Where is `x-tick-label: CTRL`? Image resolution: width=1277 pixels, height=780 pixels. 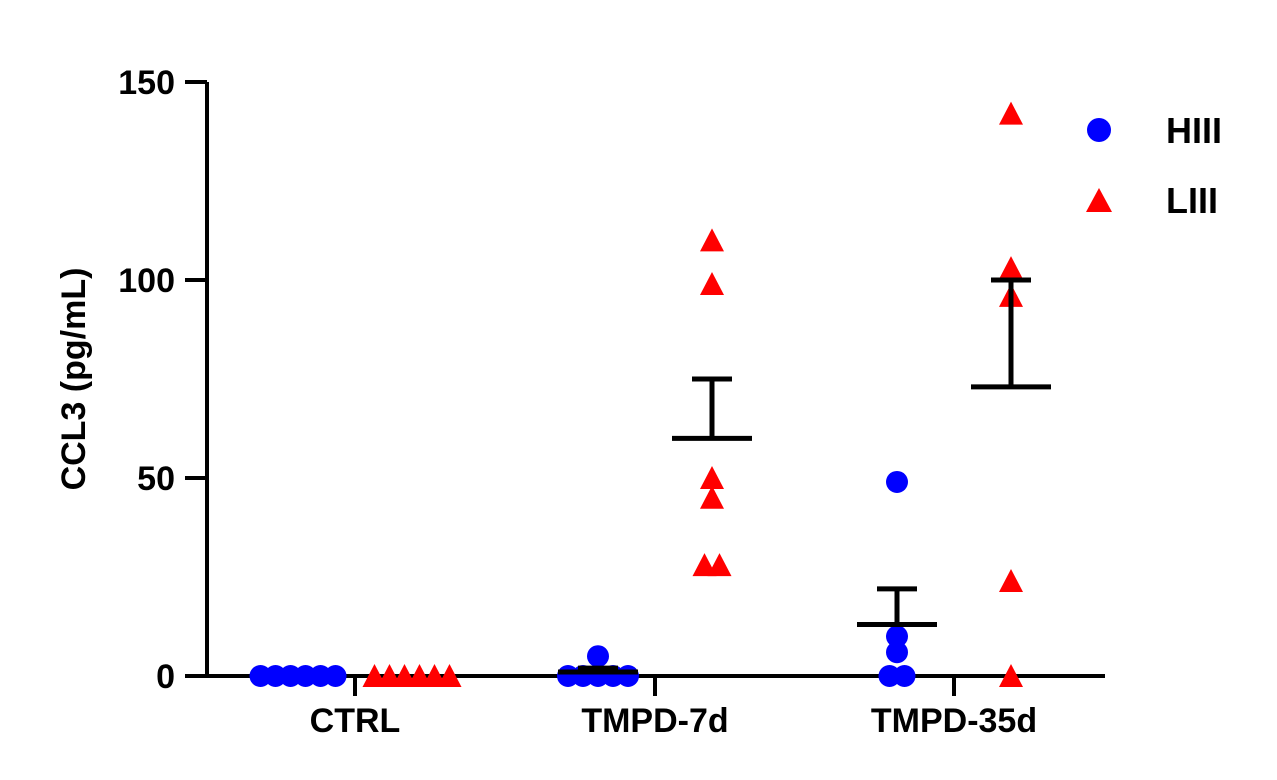
x-tick-label: CTRL is located at coordinates (355, 721).